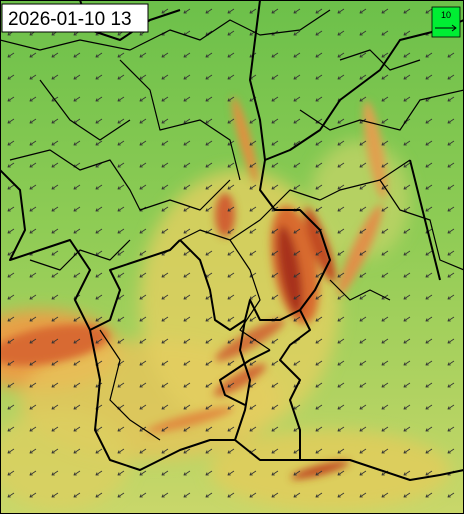  Describe the element at coordinates (446, 15) in the screenshot. I see `legend-label: 10` at that location.